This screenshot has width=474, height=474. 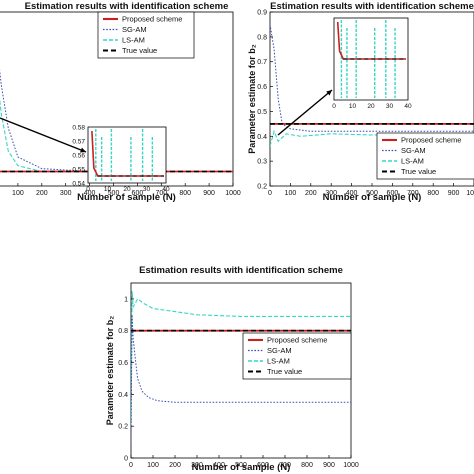 What do you see at coordinates (126, 459) in the screenshot?
I see `y-tick-label: 0` at bounding box center [126, 459].